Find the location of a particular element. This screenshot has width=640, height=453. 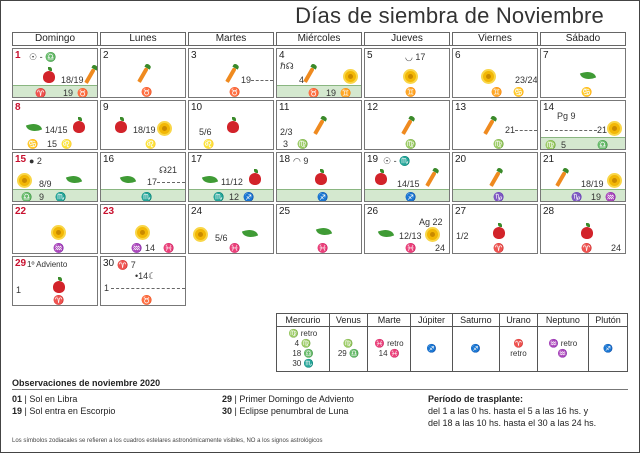

zodiac-symbol: ♉ is located at coordinates (235, 92).